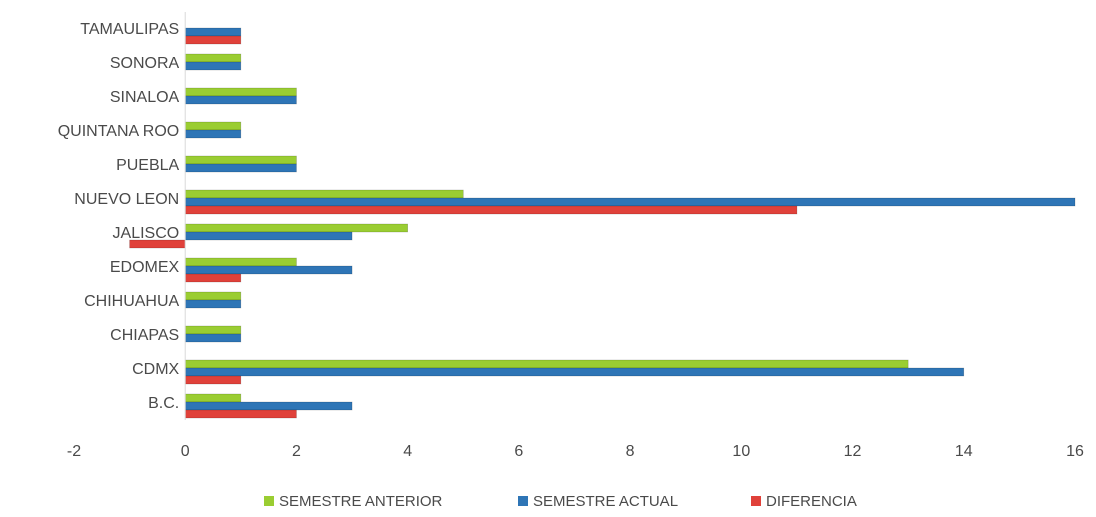 The image size is (1096, 517). I want to click on tick-label: 2, so click(296, 451).